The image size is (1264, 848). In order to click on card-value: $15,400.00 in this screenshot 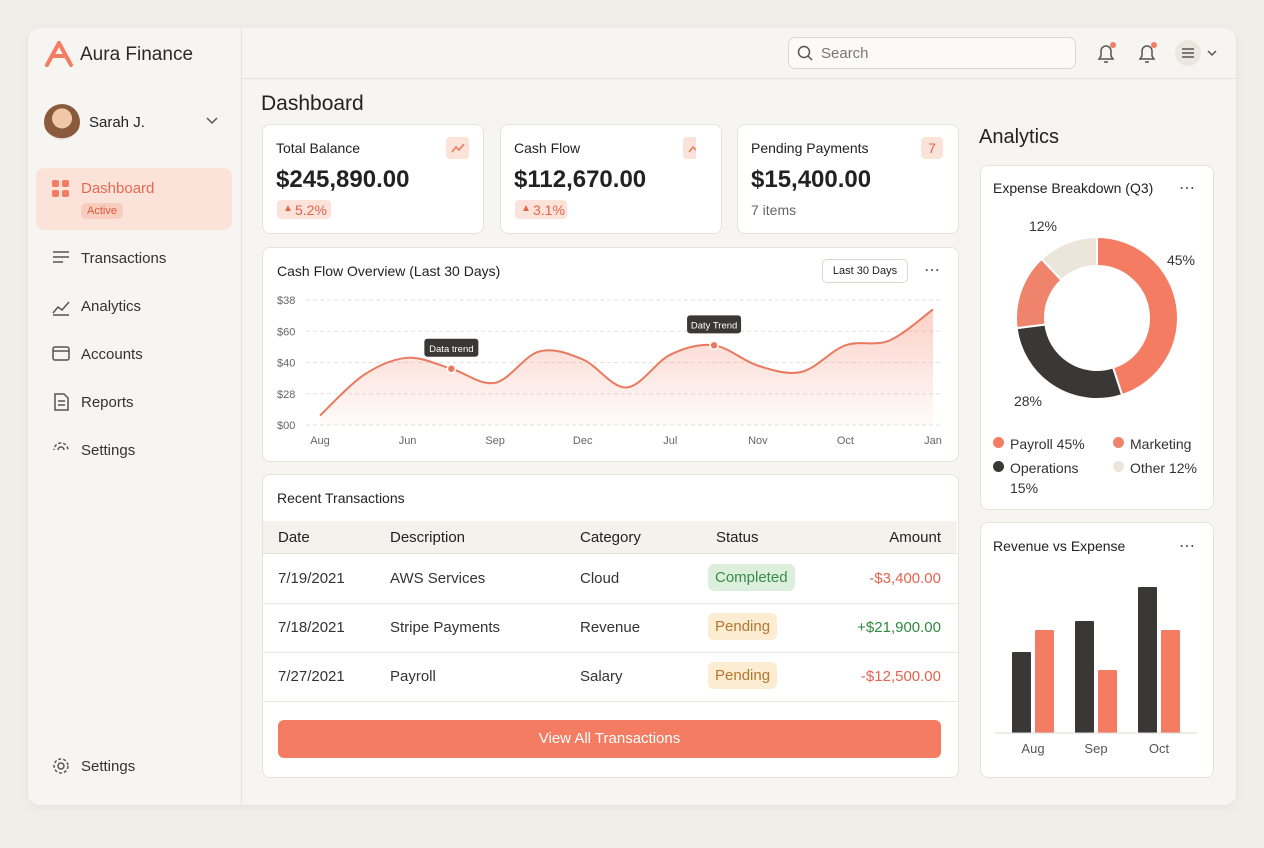, I will do `click(811, 179)`.